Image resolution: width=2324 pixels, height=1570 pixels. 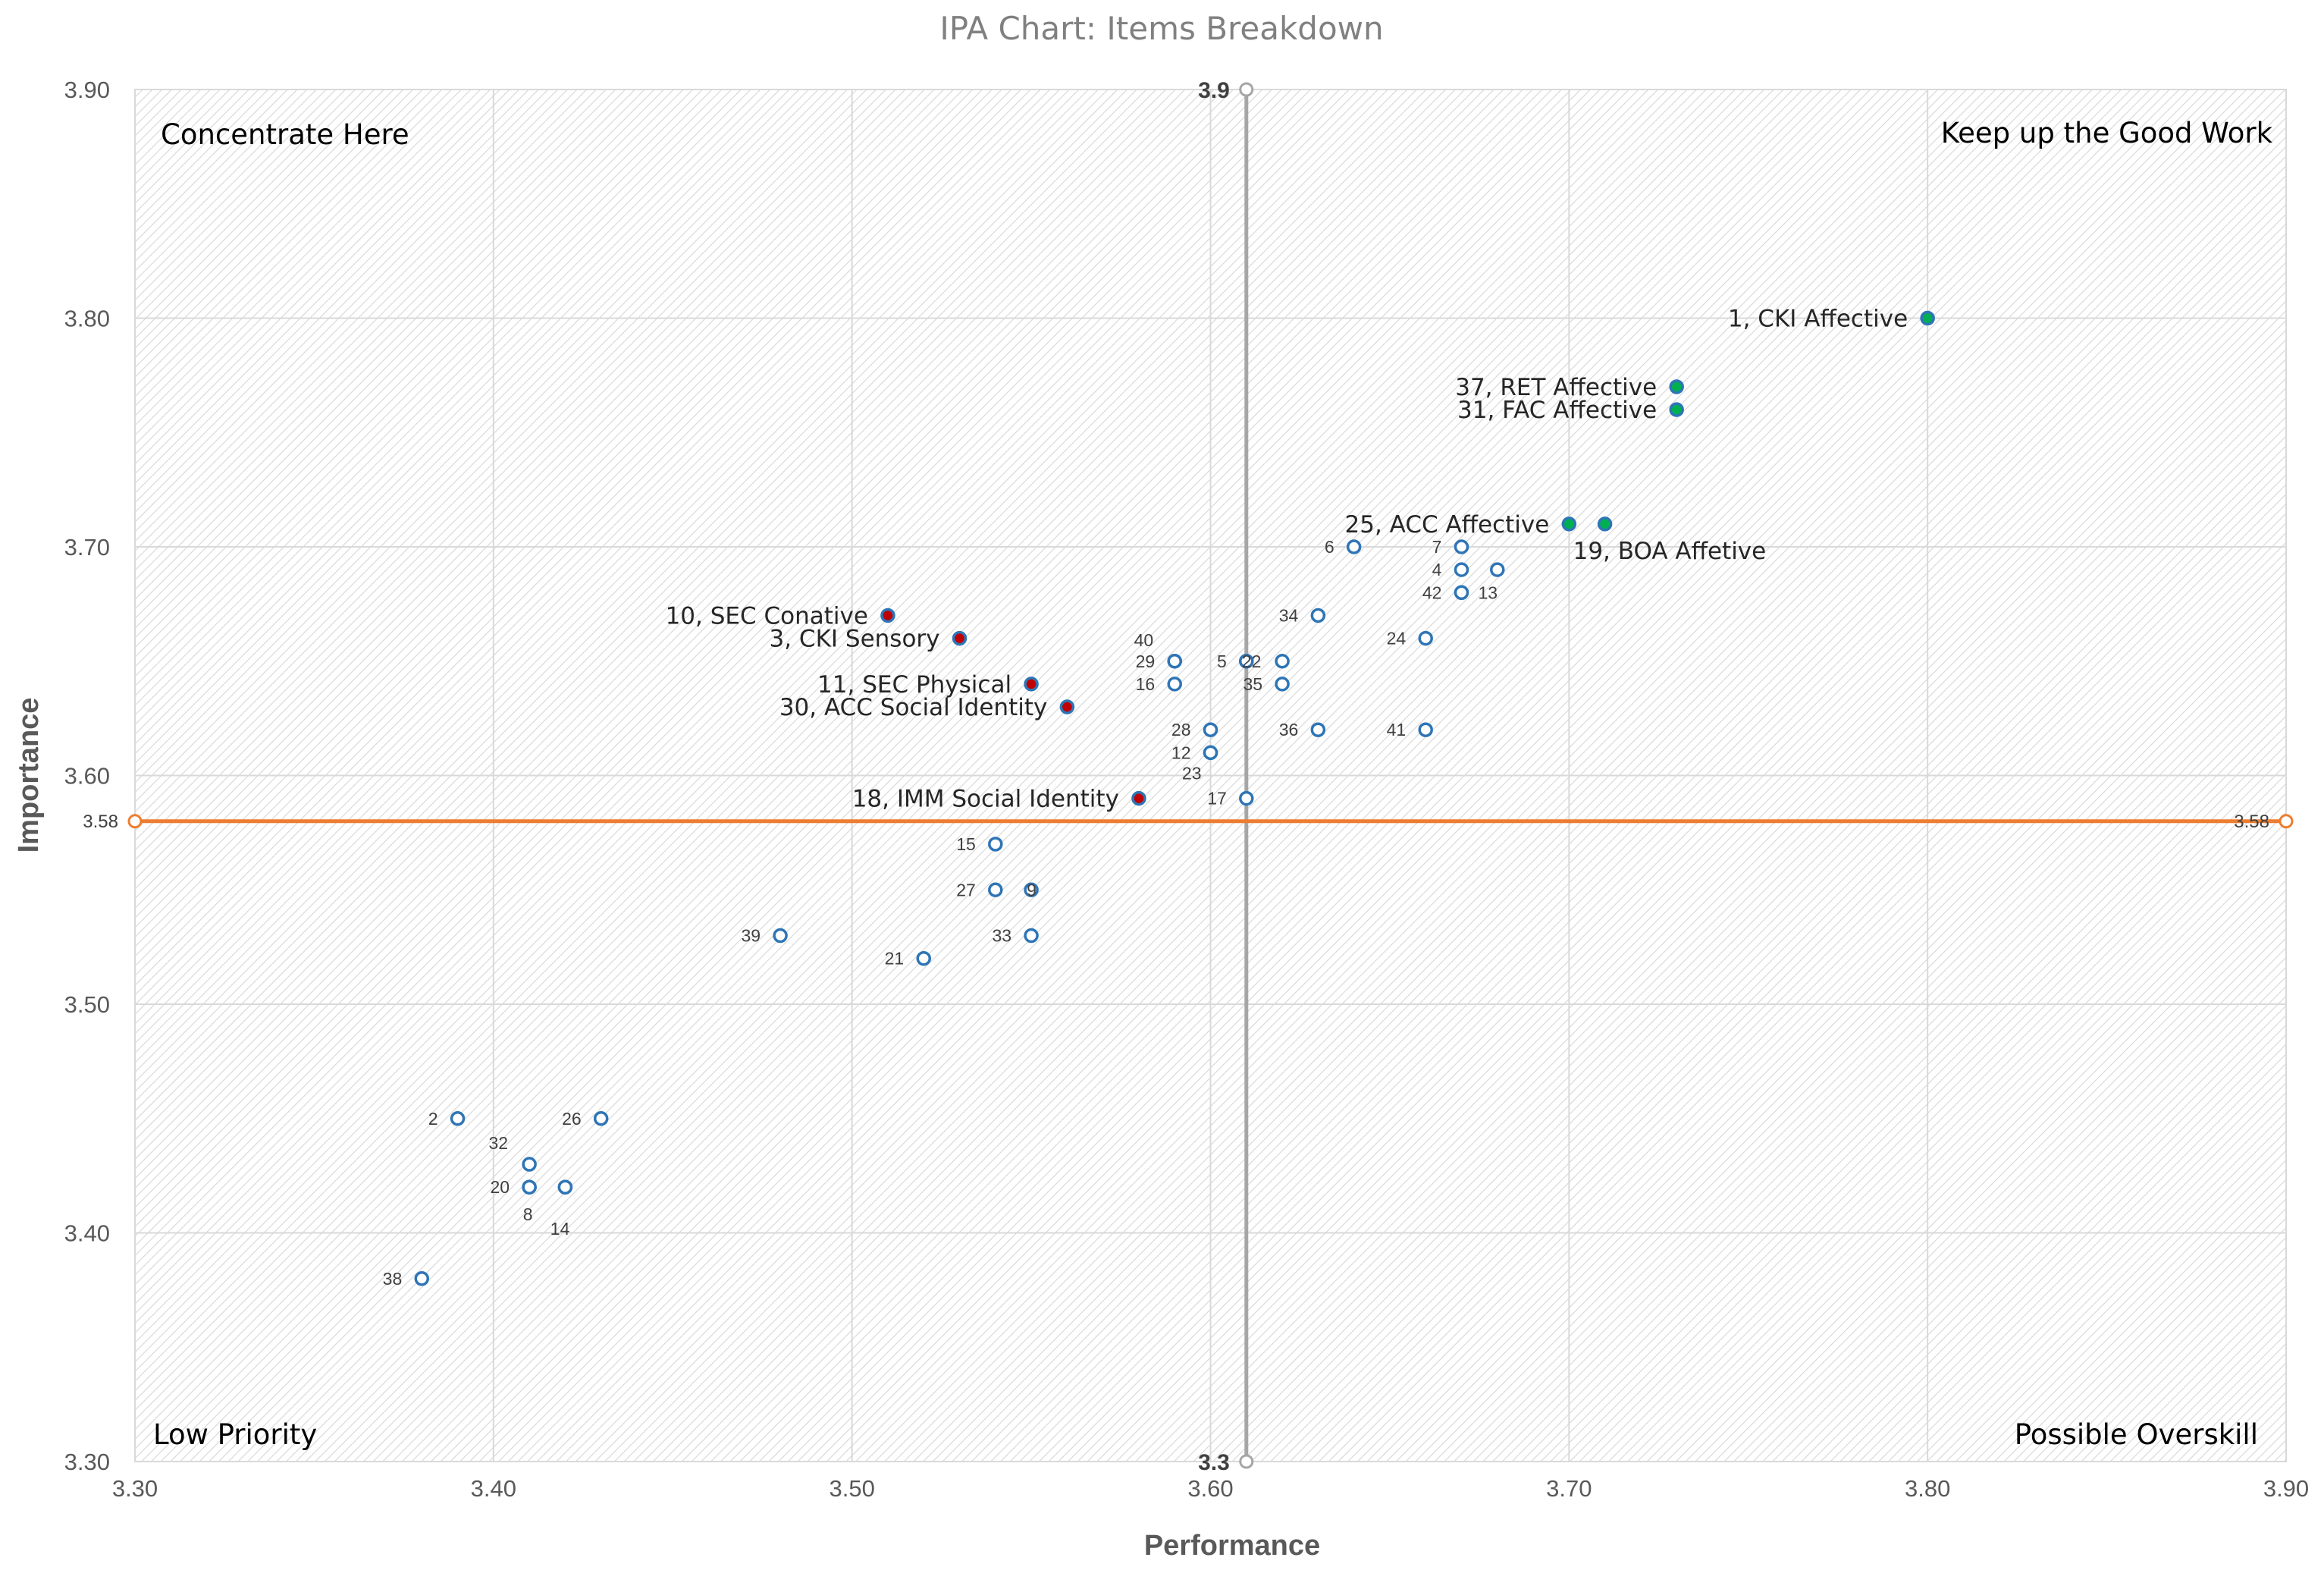 I want to click on vertical-ref-top-label: 3.9, so click(x=1214, y=90).